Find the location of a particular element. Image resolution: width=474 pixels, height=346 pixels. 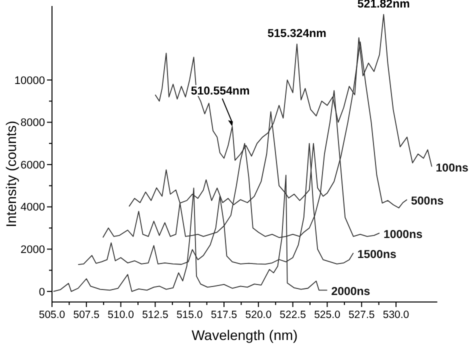

y-tick-label: 0 is located at coordinates (41, 292).